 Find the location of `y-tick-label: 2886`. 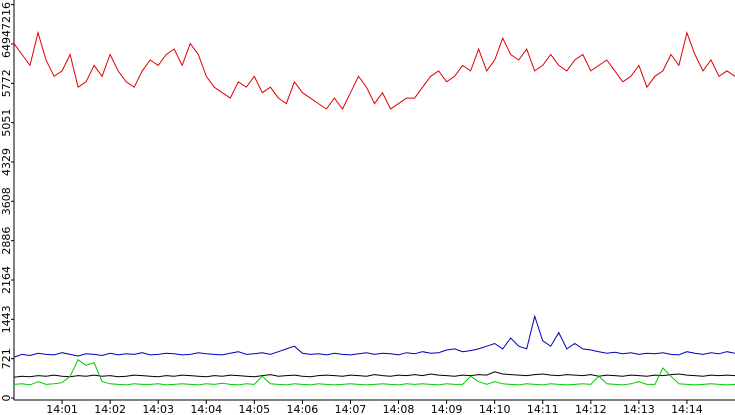

y-tick-label: 2886 is located at coordinates (6, 241).